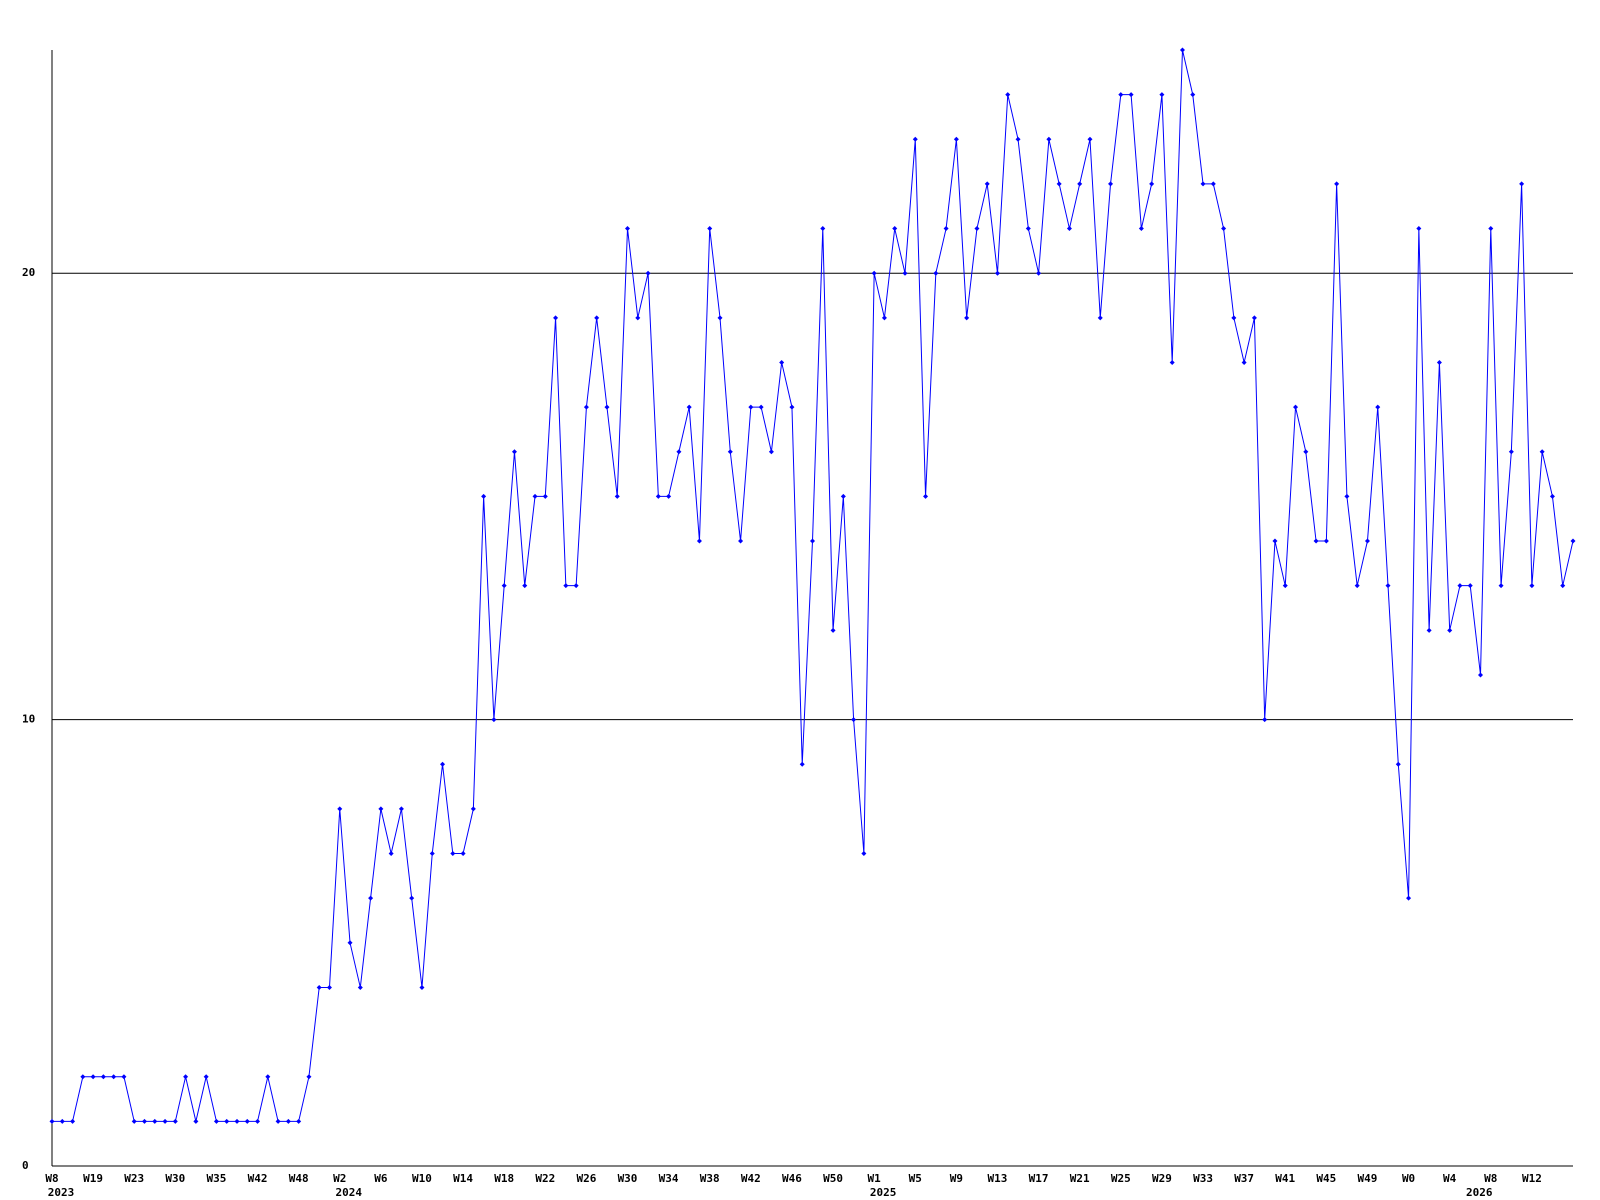  Describe the element at coordinates (1244, 1178) in the screenshot. I see `x-tick-label: W37` at that location.